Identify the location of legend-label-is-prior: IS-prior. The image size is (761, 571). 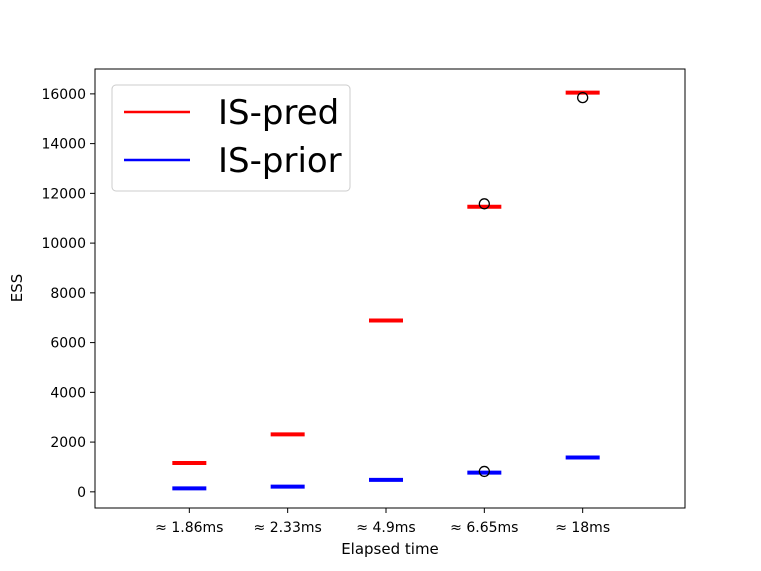
(280, 161).